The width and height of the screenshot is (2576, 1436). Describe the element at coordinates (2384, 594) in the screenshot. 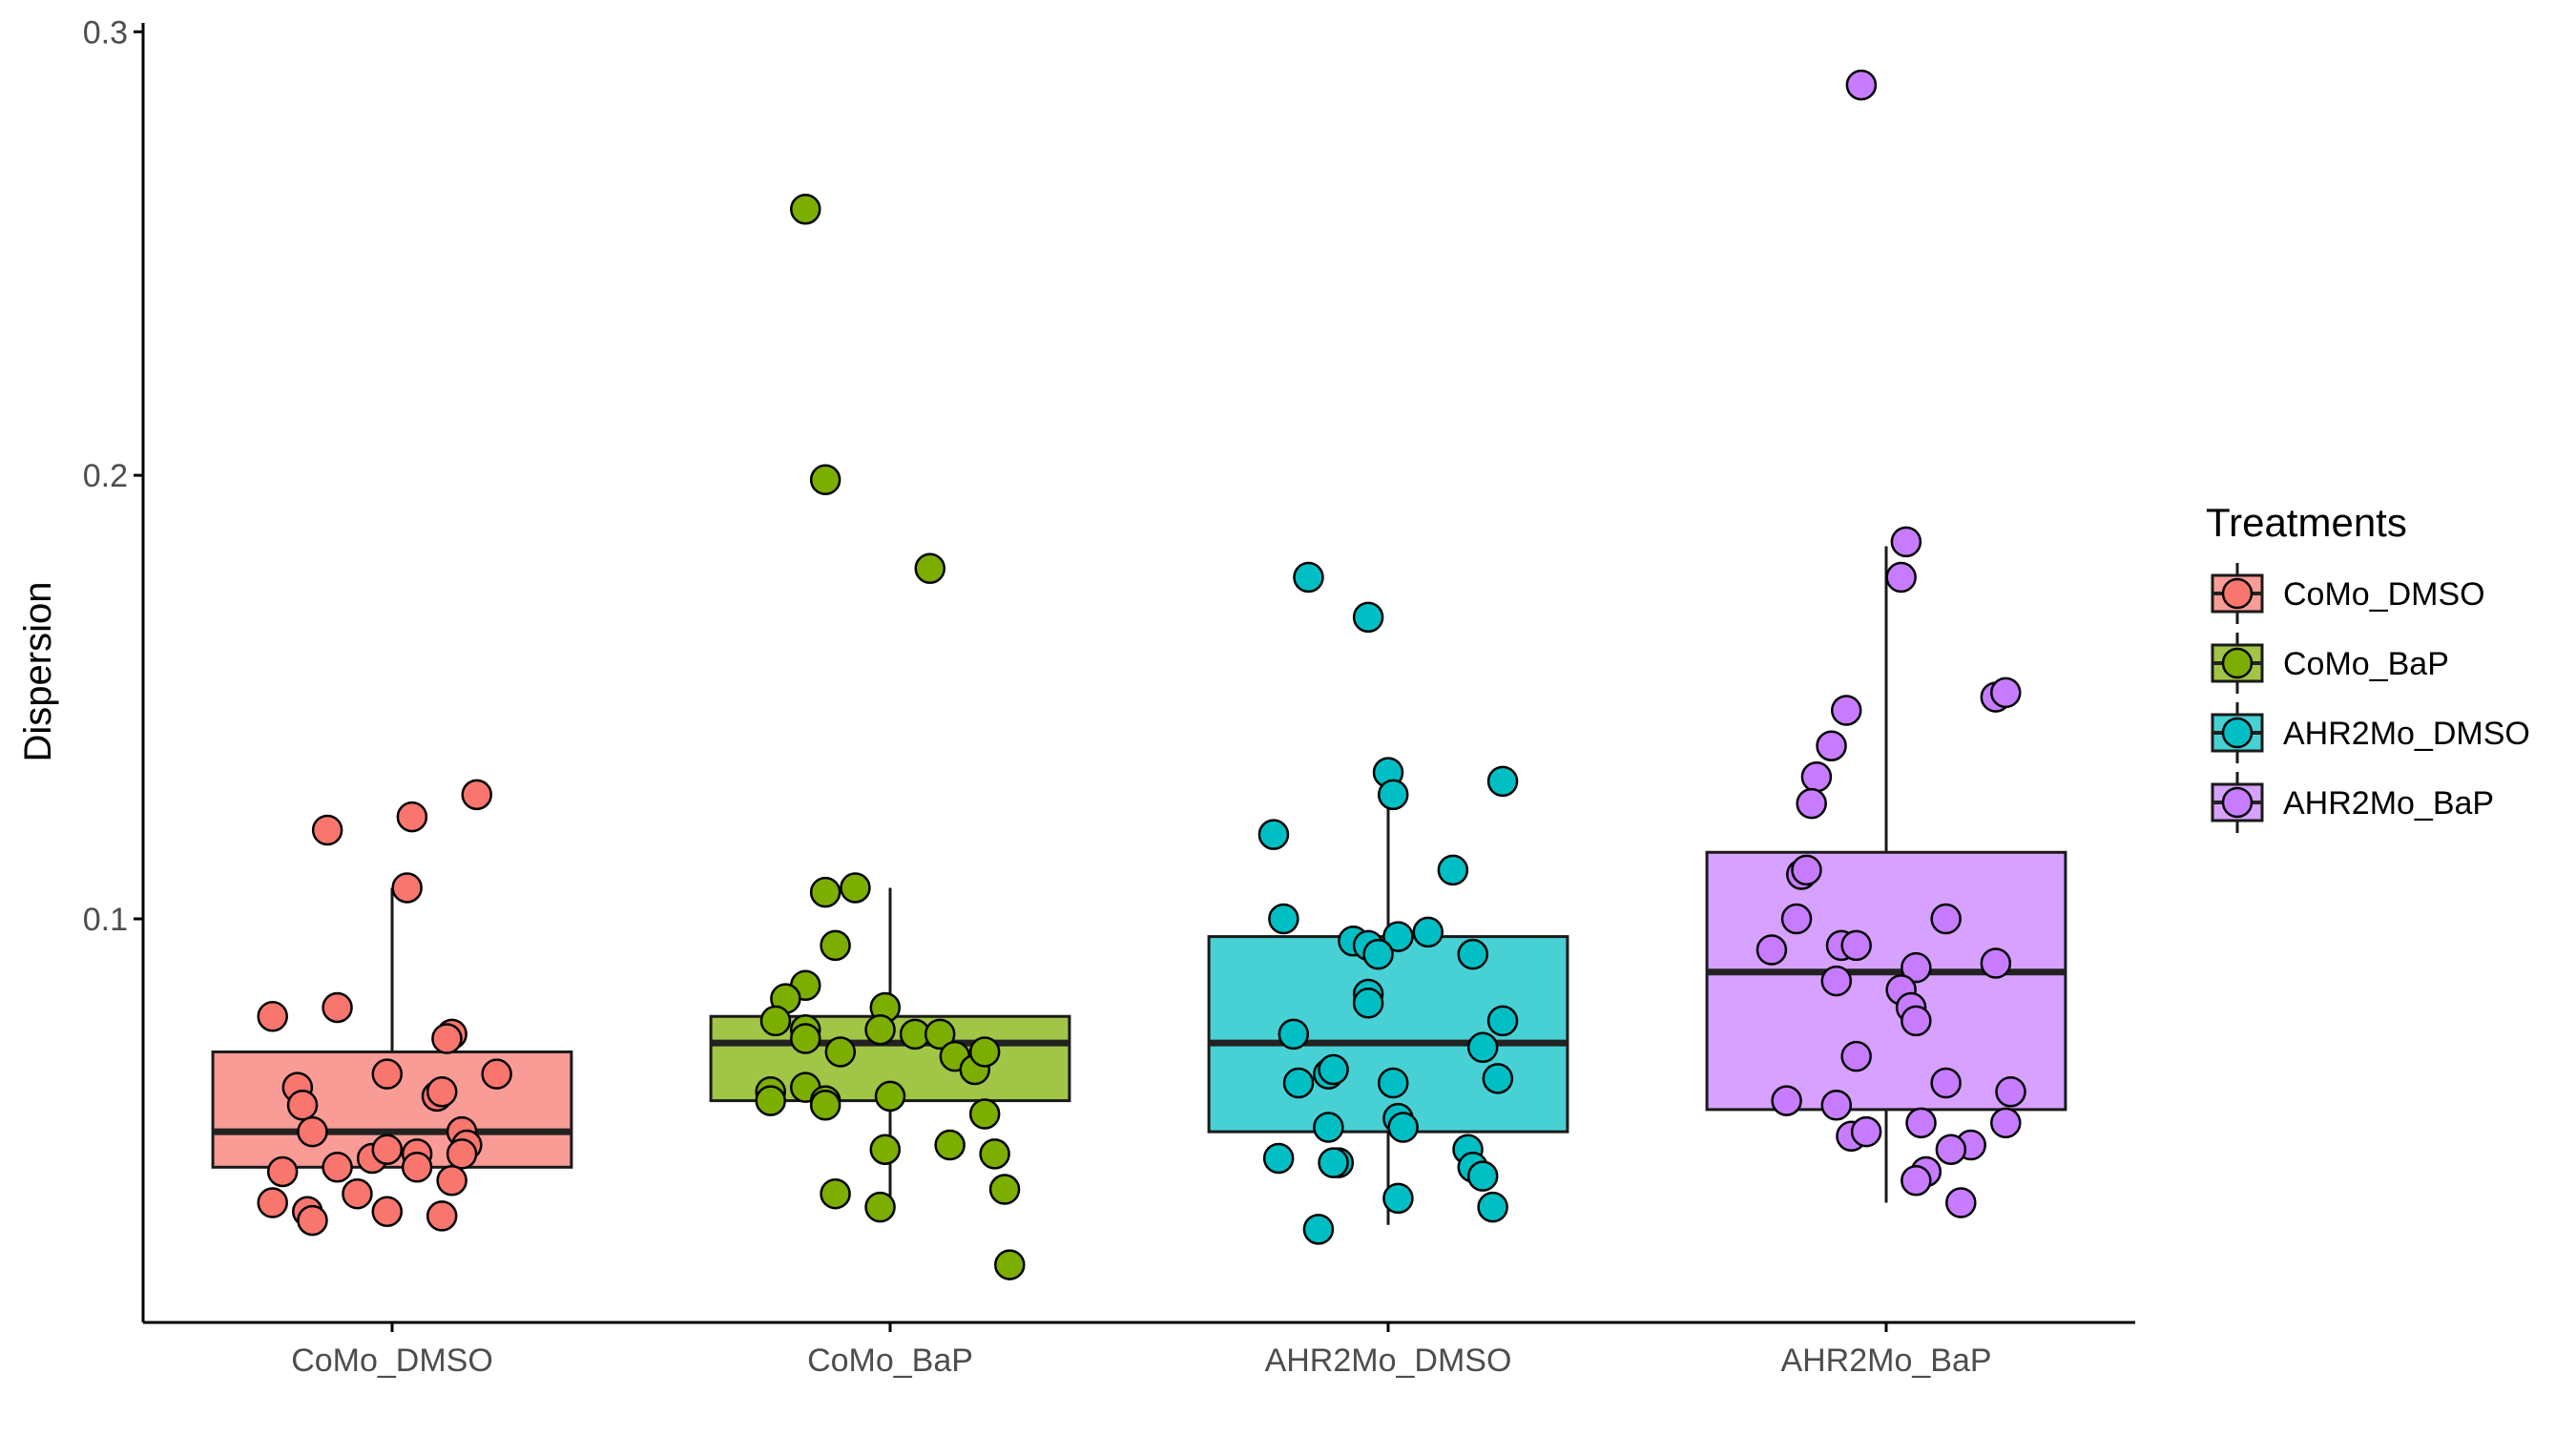

I see `legend-label: CoMo_DMSO` at that location.